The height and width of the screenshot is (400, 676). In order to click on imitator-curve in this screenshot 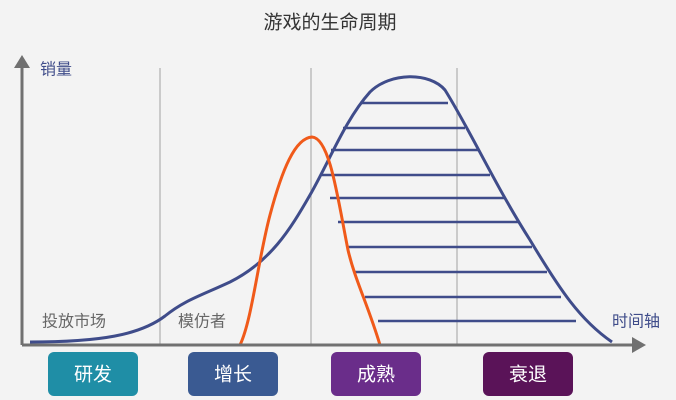, I will do `click(310, 240)`.